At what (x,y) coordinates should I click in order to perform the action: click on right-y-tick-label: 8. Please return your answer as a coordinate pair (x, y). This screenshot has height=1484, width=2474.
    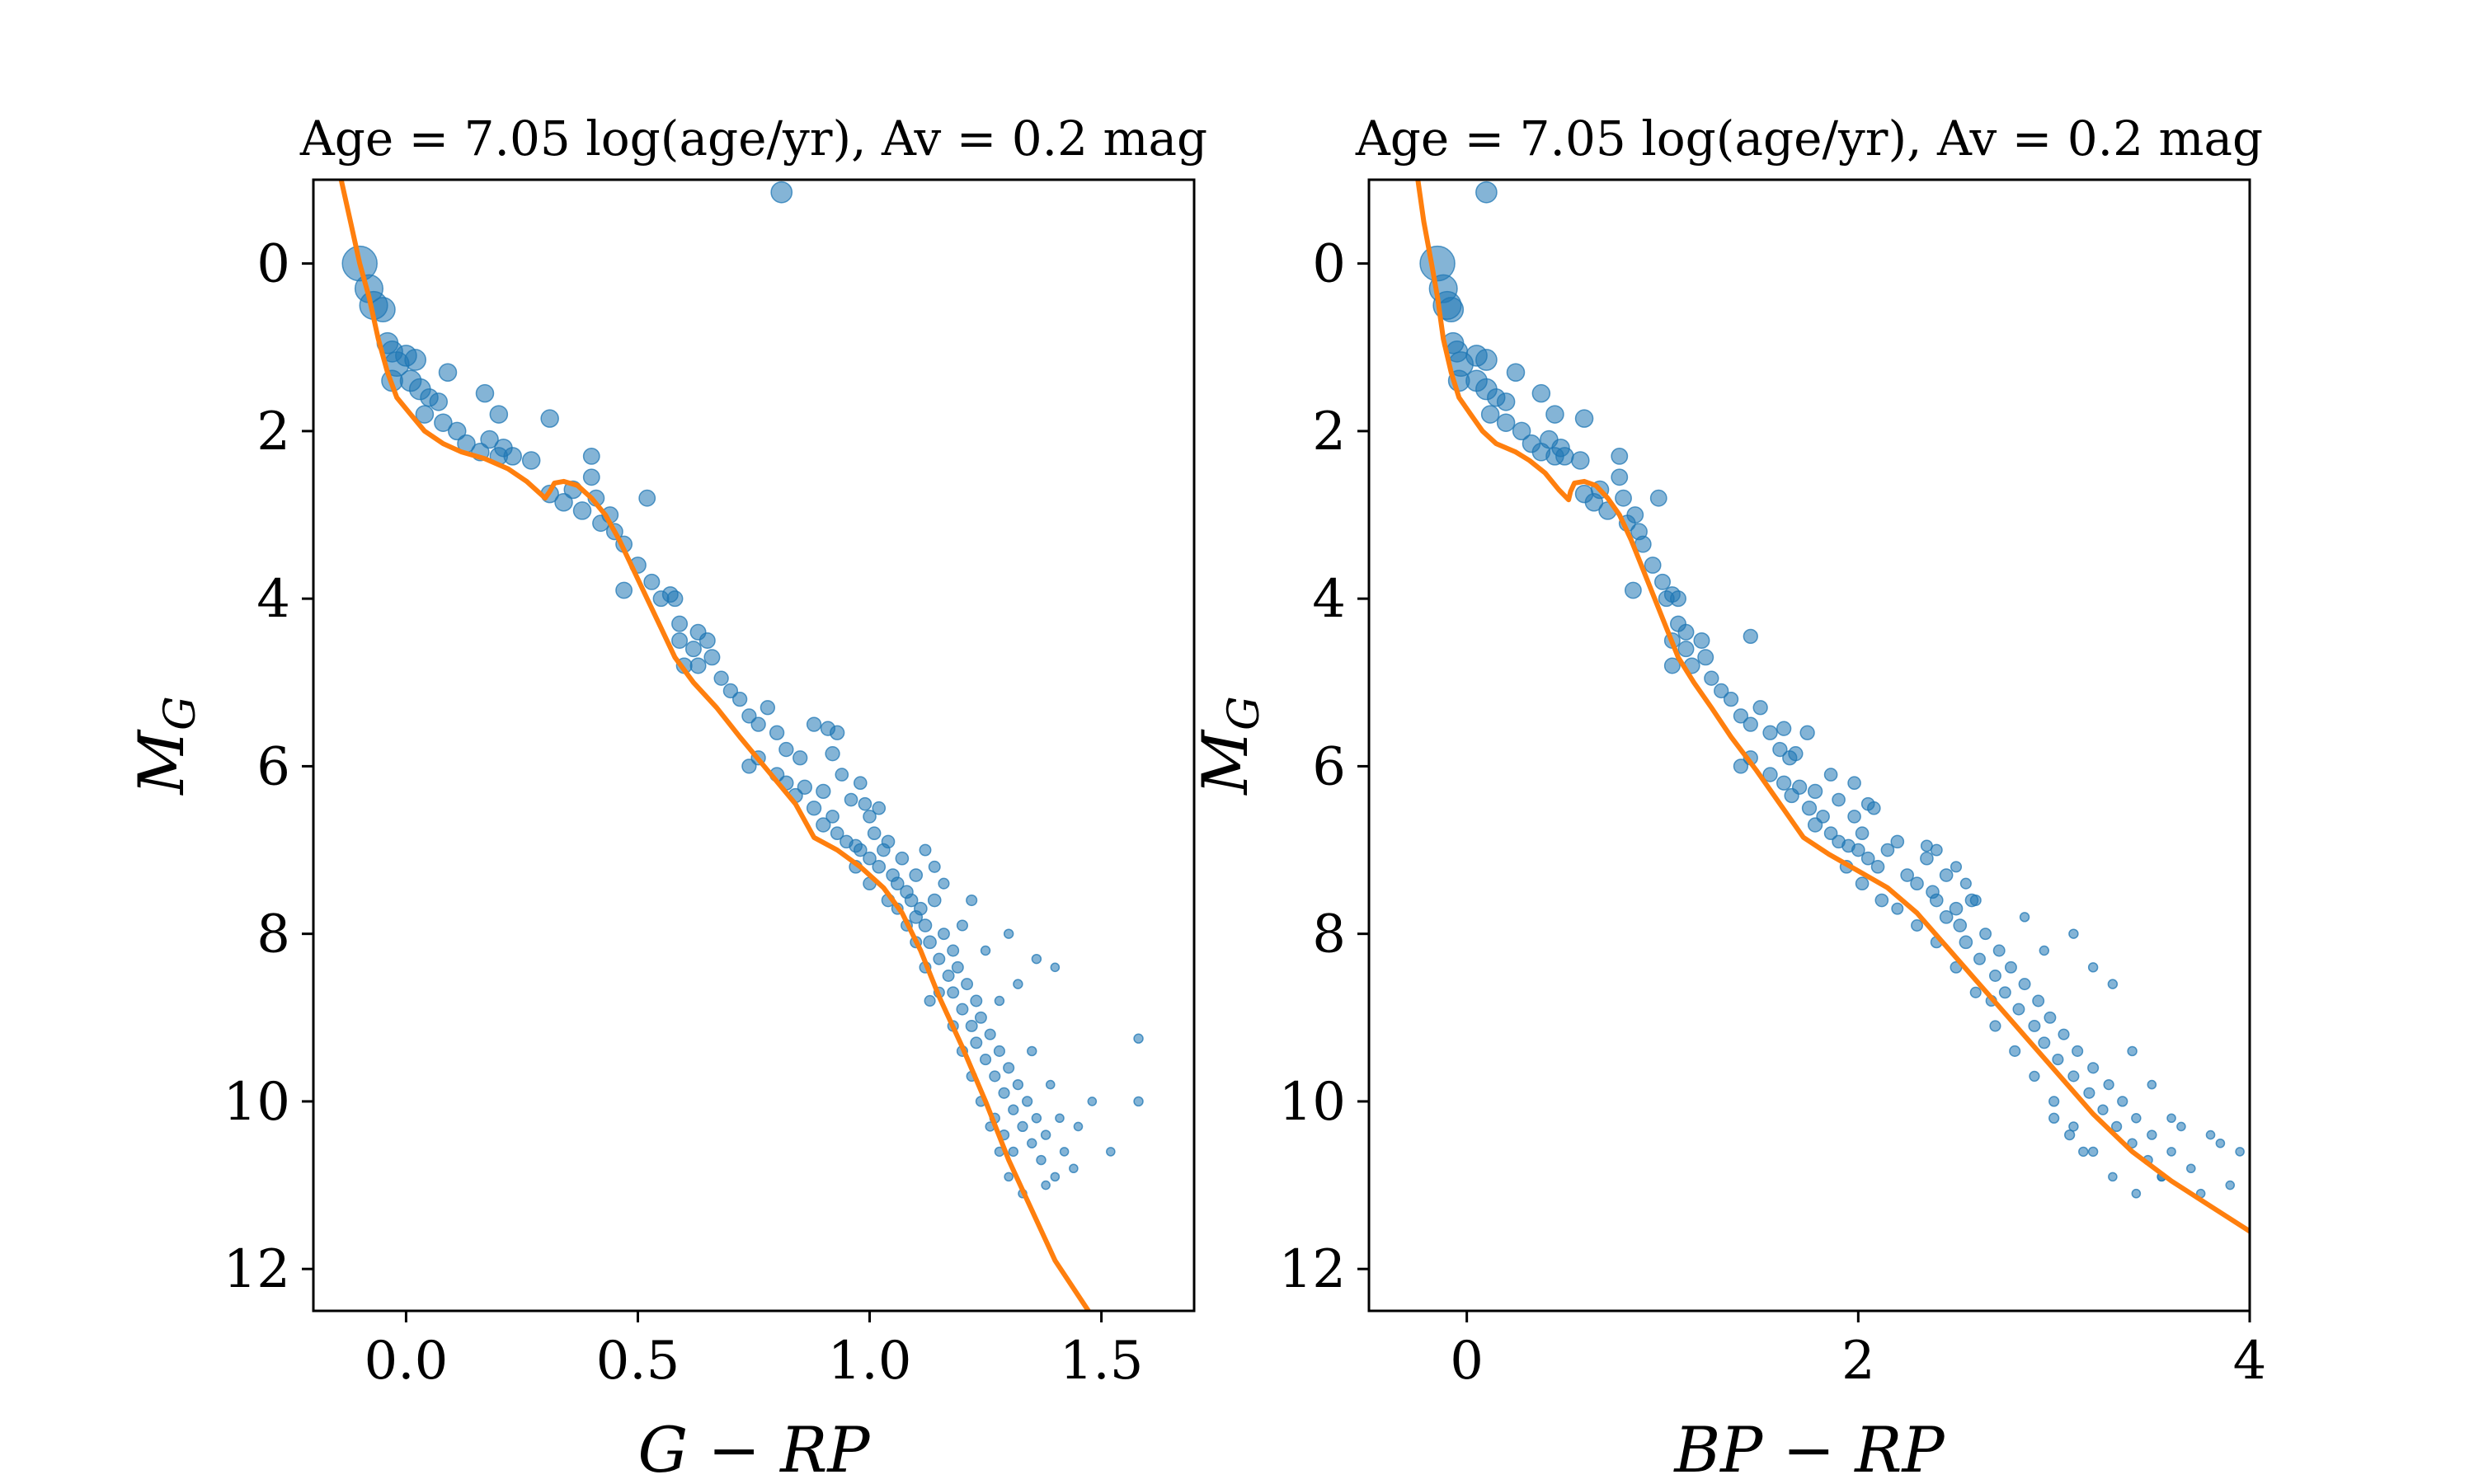
    Looking at the image, I should click on (1329, 934).